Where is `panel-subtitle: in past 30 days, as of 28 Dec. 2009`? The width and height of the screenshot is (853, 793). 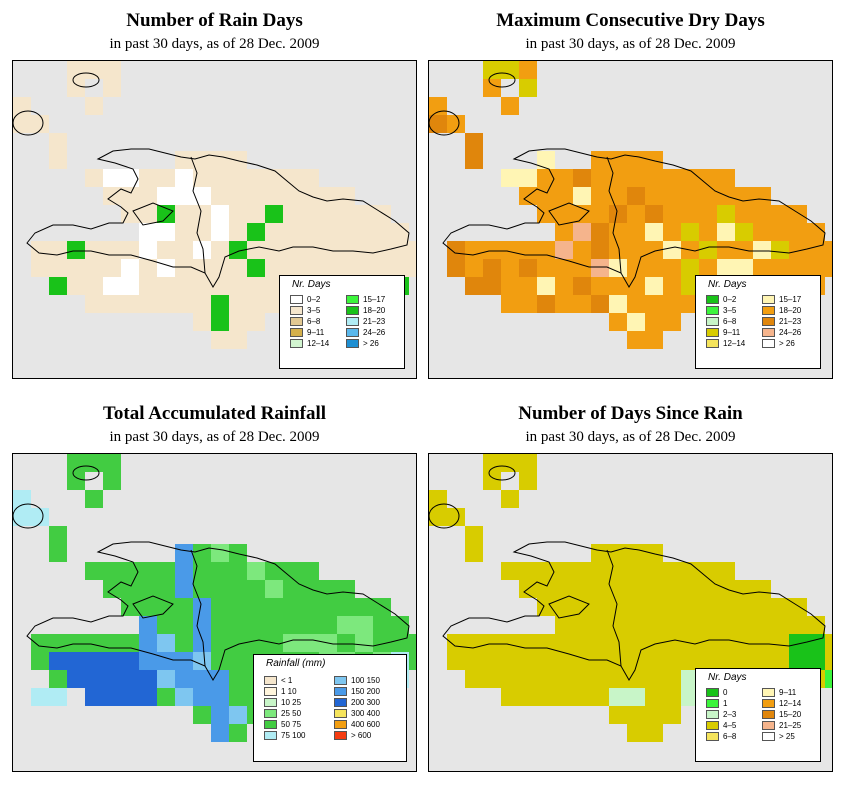
panel-subtitle: in past 30 days, as of 28 Dec. 2009 is located at coordinates (214, 44).